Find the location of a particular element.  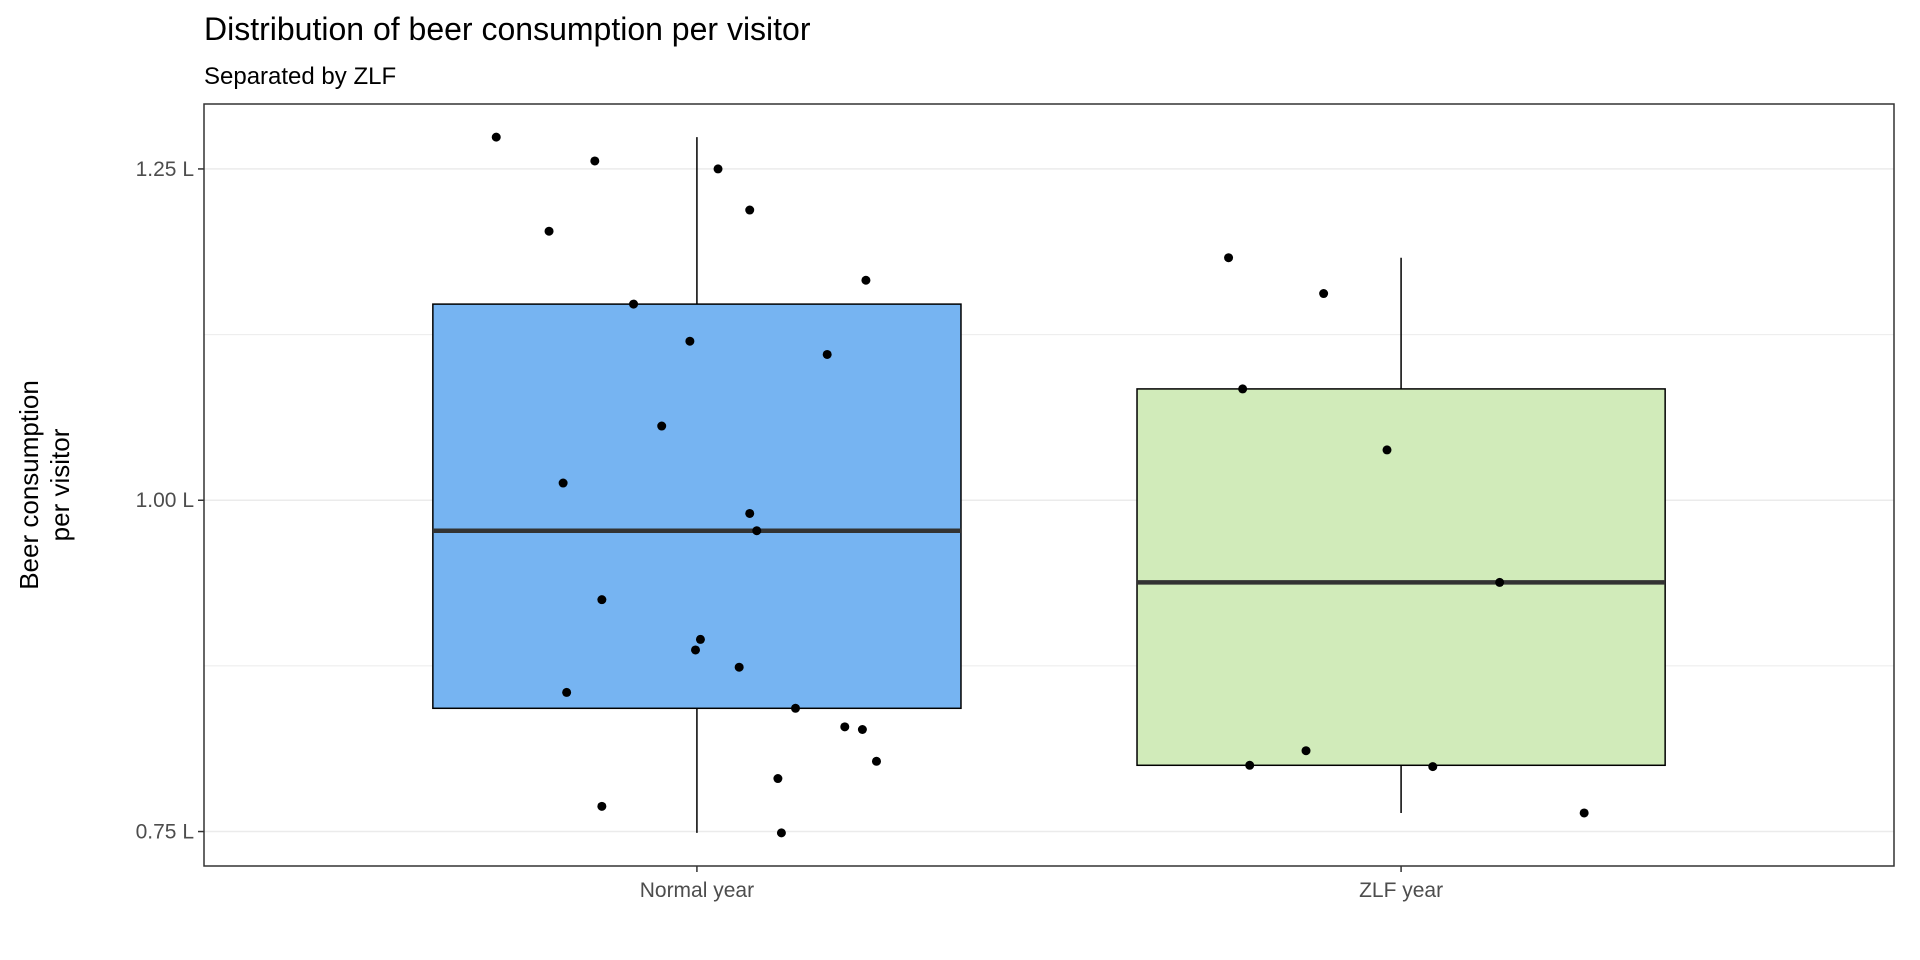

y-axis-title: Beer consumptionper visitor is located at coordinates (44, 485).